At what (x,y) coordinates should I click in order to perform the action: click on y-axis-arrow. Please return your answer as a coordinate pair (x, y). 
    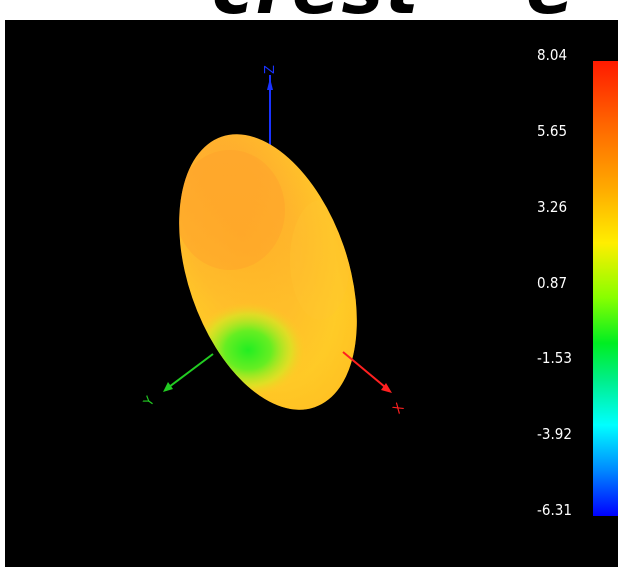
    Looking at the image, I should click on (168, 387).